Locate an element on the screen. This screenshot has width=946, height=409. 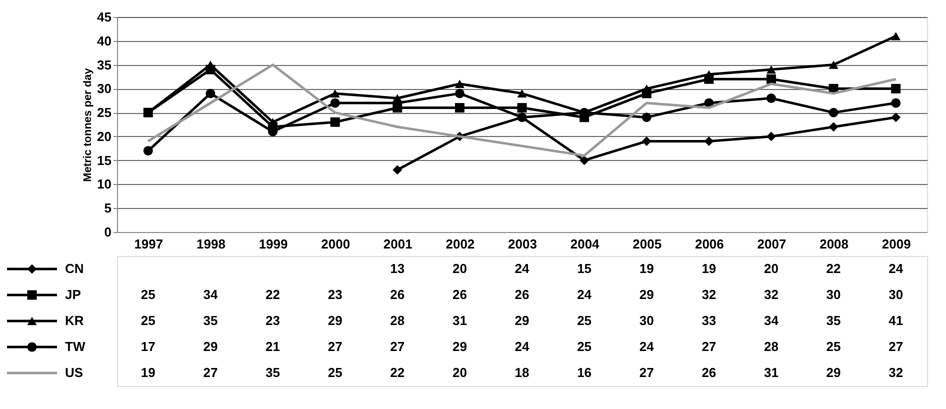
data-label: 13 is located at coordinates (397, 268).